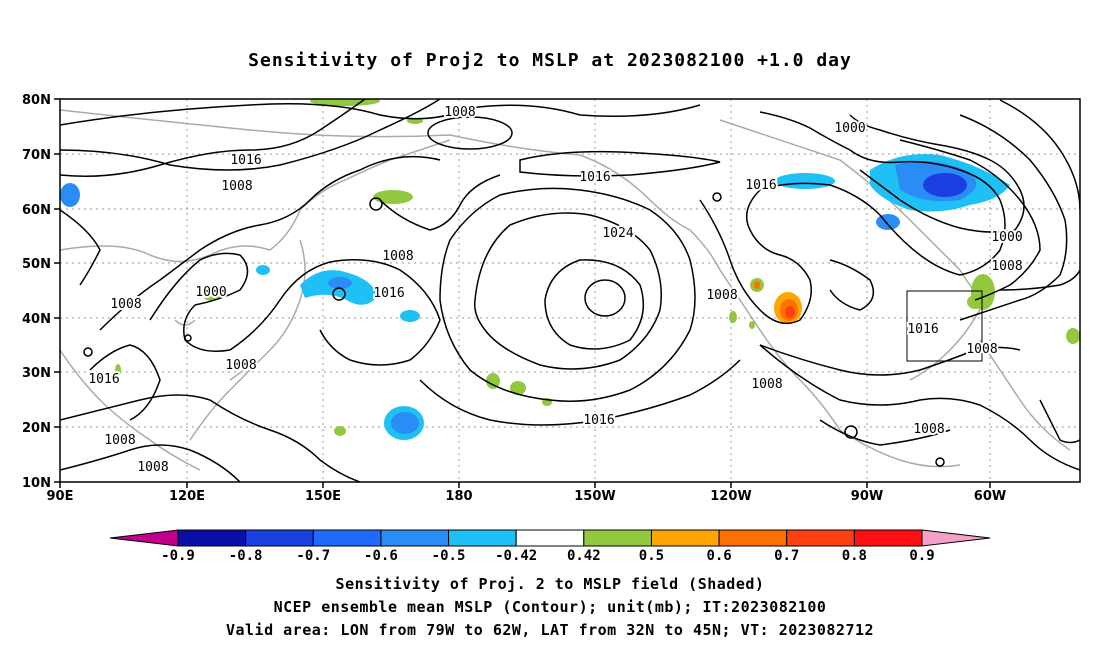 This screenshot has width=1100, height=650. Describe the element at coordinates (921, 556) in the screenshot. I see `colorbar-tick-label: 0.9` at that location.